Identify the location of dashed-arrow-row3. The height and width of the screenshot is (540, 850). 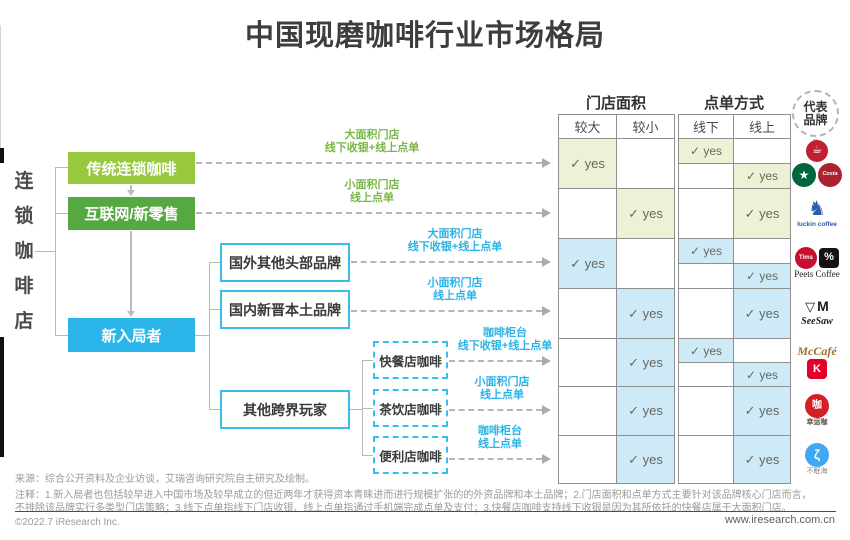
(446, 262).